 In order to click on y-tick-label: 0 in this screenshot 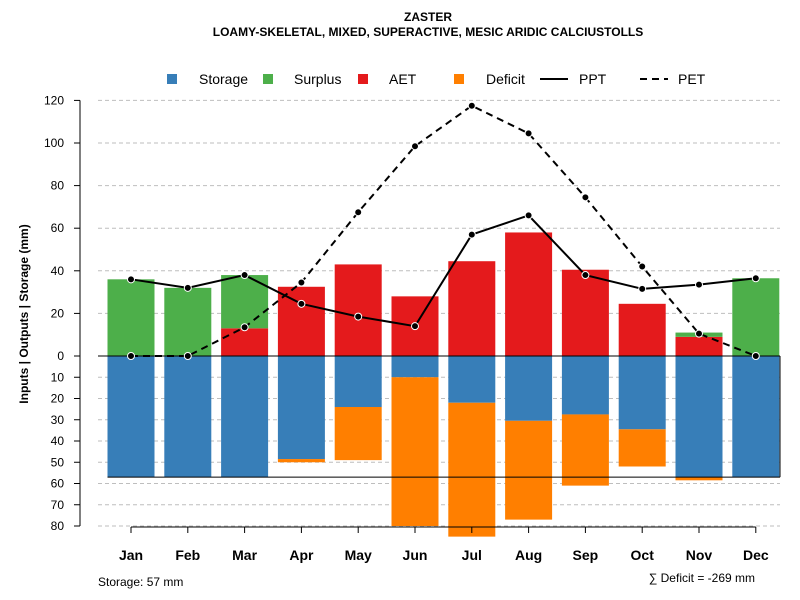, I will do `click(60, 356)`.